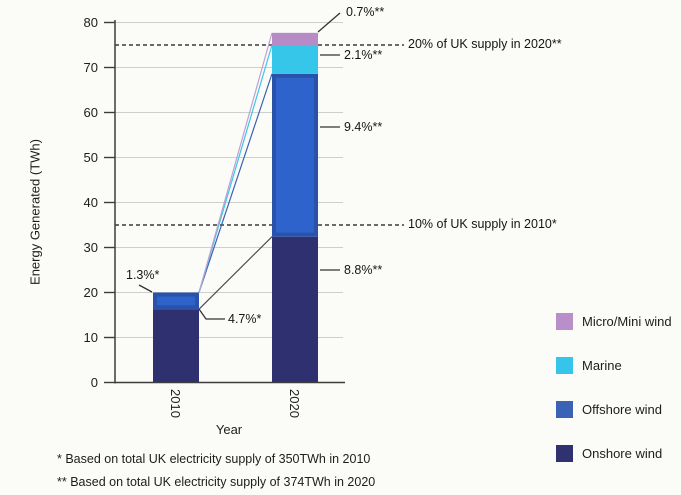 The image size is (681, 495). I want to click on annotation-label: 8.8%**, so click(363, 270).